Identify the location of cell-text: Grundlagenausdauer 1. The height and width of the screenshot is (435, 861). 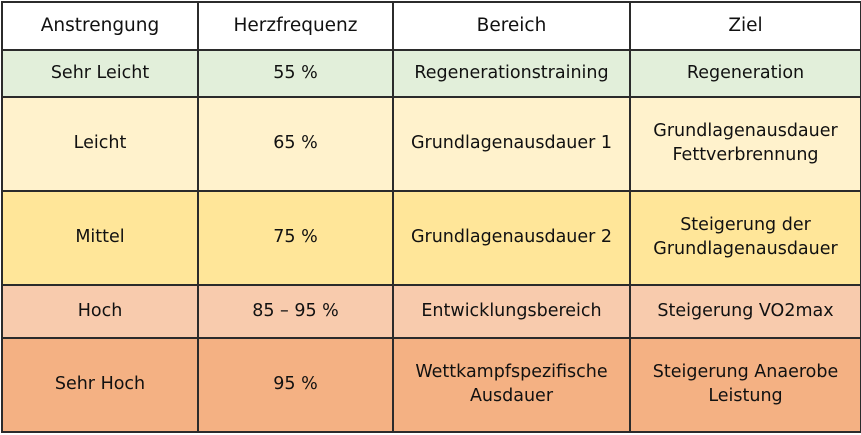
(511, 143).